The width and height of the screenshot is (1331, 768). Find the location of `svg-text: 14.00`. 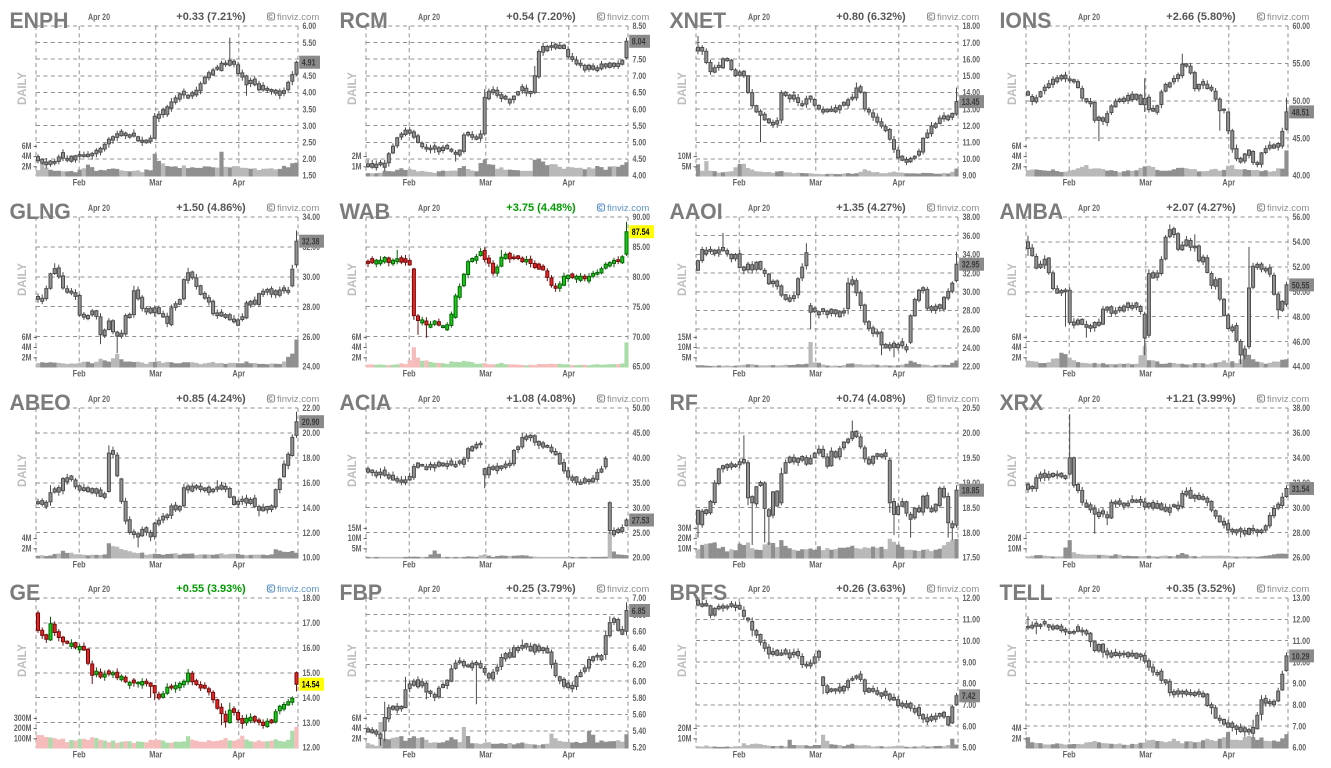

svg-text: 14.00 is located at coordinates (972, 93).